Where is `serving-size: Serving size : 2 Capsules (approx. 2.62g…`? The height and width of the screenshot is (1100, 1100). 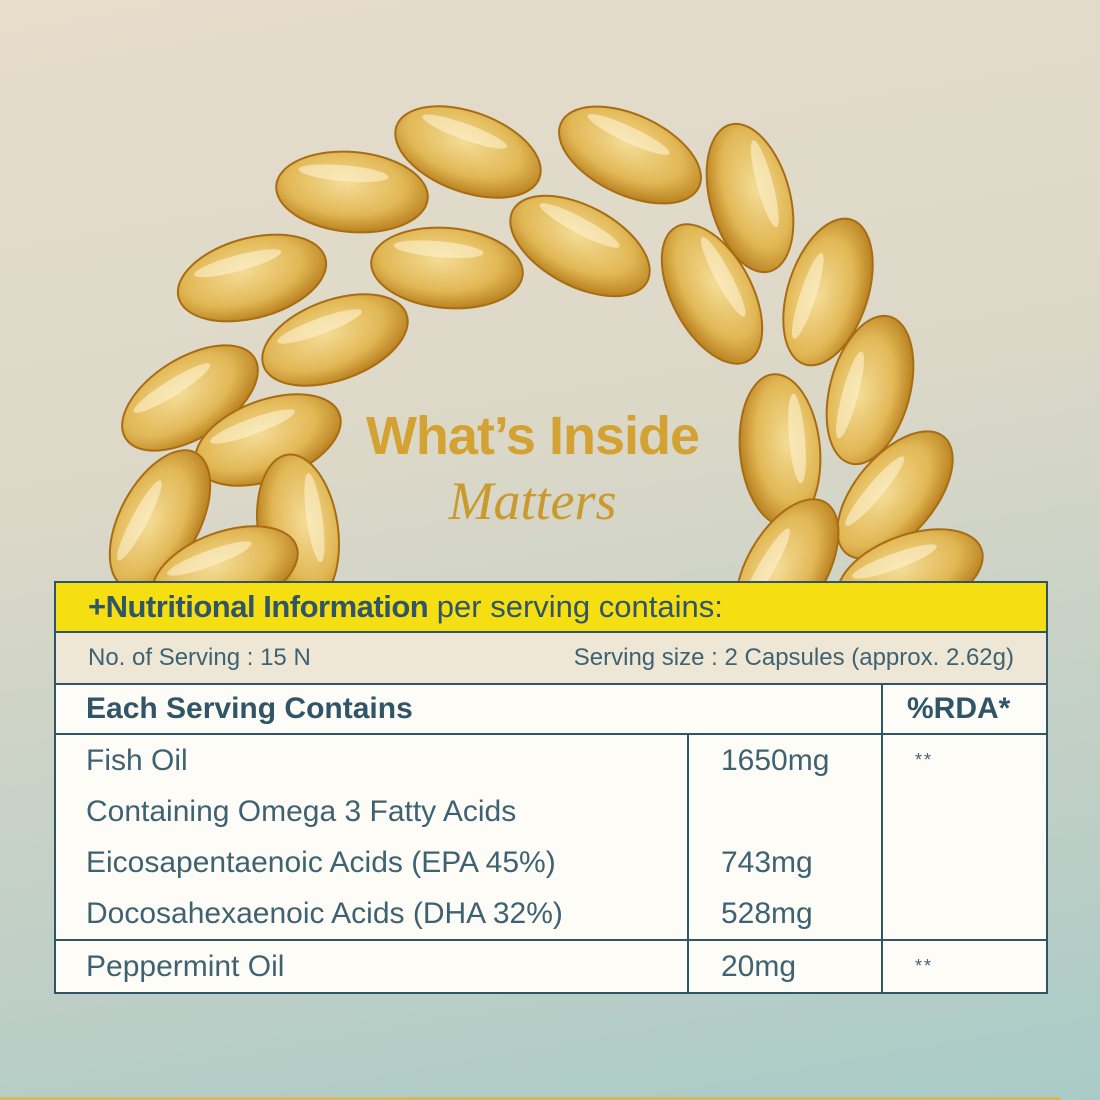 serving-size: Serving size : 2 Capsules (approx. 2.62g… is located at coordinates (793, 657).